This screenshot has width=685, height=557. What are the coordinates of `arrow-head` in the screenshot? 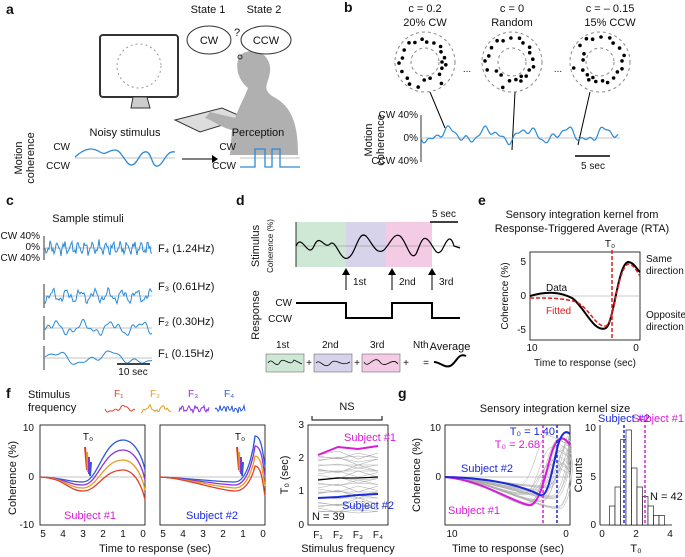 It's located at (215, 159).